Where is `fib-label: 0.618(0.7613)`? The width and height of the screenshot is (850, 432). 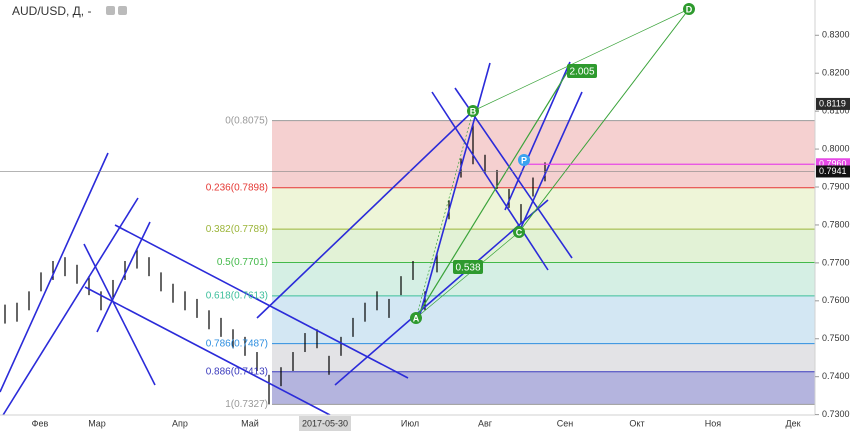 fib-label: 0.618(0.7613) is located at coordinates (237, 296).